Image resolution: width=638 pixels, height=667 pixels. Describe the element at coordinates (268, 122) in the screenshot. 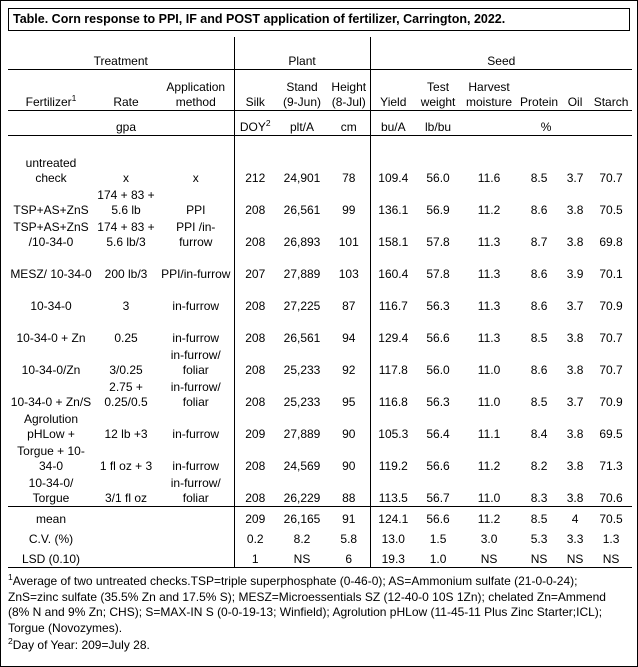

I see `footnote-ref-2: 2` at that location.